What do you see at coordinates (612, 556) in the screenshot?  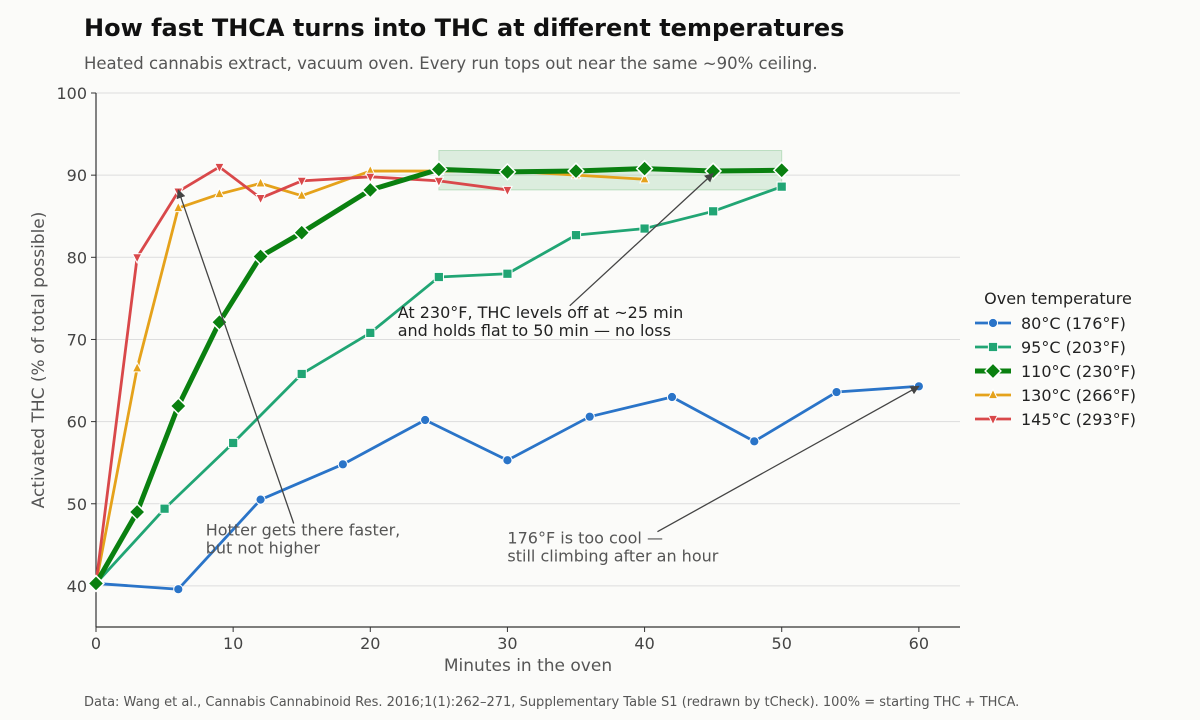 I see `annotation-text: still climbing after an hour` at bounding box center [612, 556].